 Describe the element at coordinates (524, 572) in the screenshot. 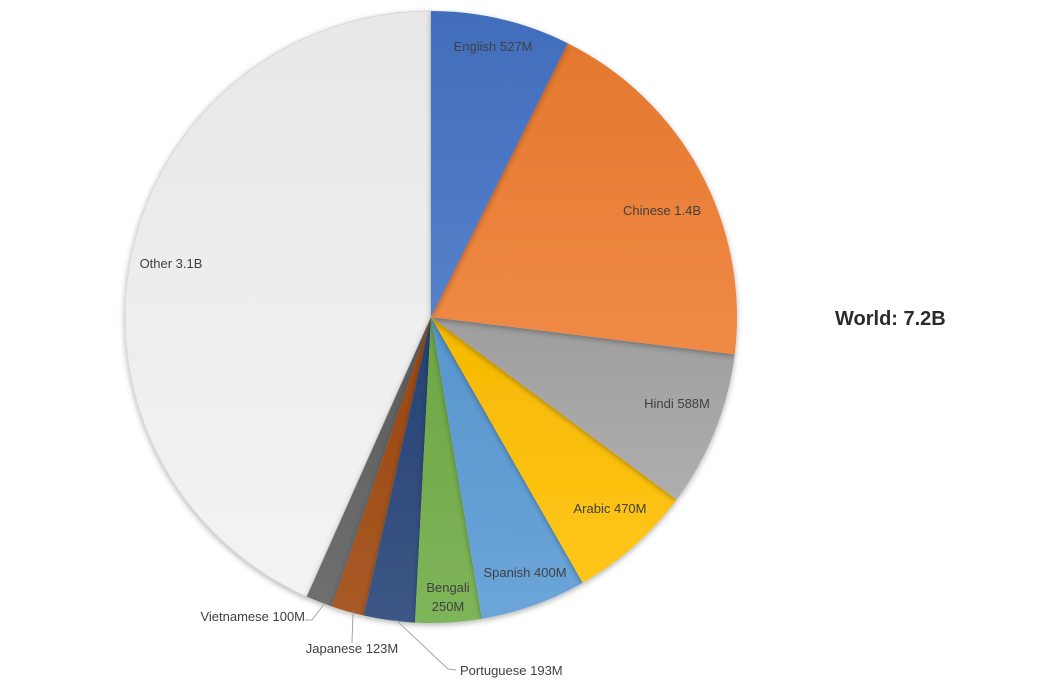

I see `slice-label-spanish: Spanish 400M` at that location.